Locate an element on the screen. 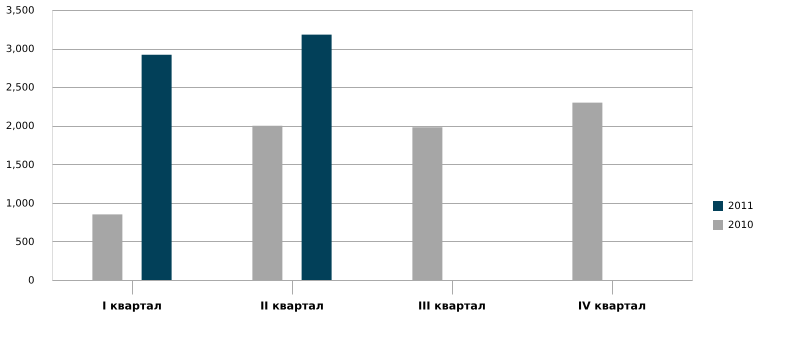 The width and height of the screenshot is (789, 355). x-tick-label: I квартал is located at coordinates (132, 306).